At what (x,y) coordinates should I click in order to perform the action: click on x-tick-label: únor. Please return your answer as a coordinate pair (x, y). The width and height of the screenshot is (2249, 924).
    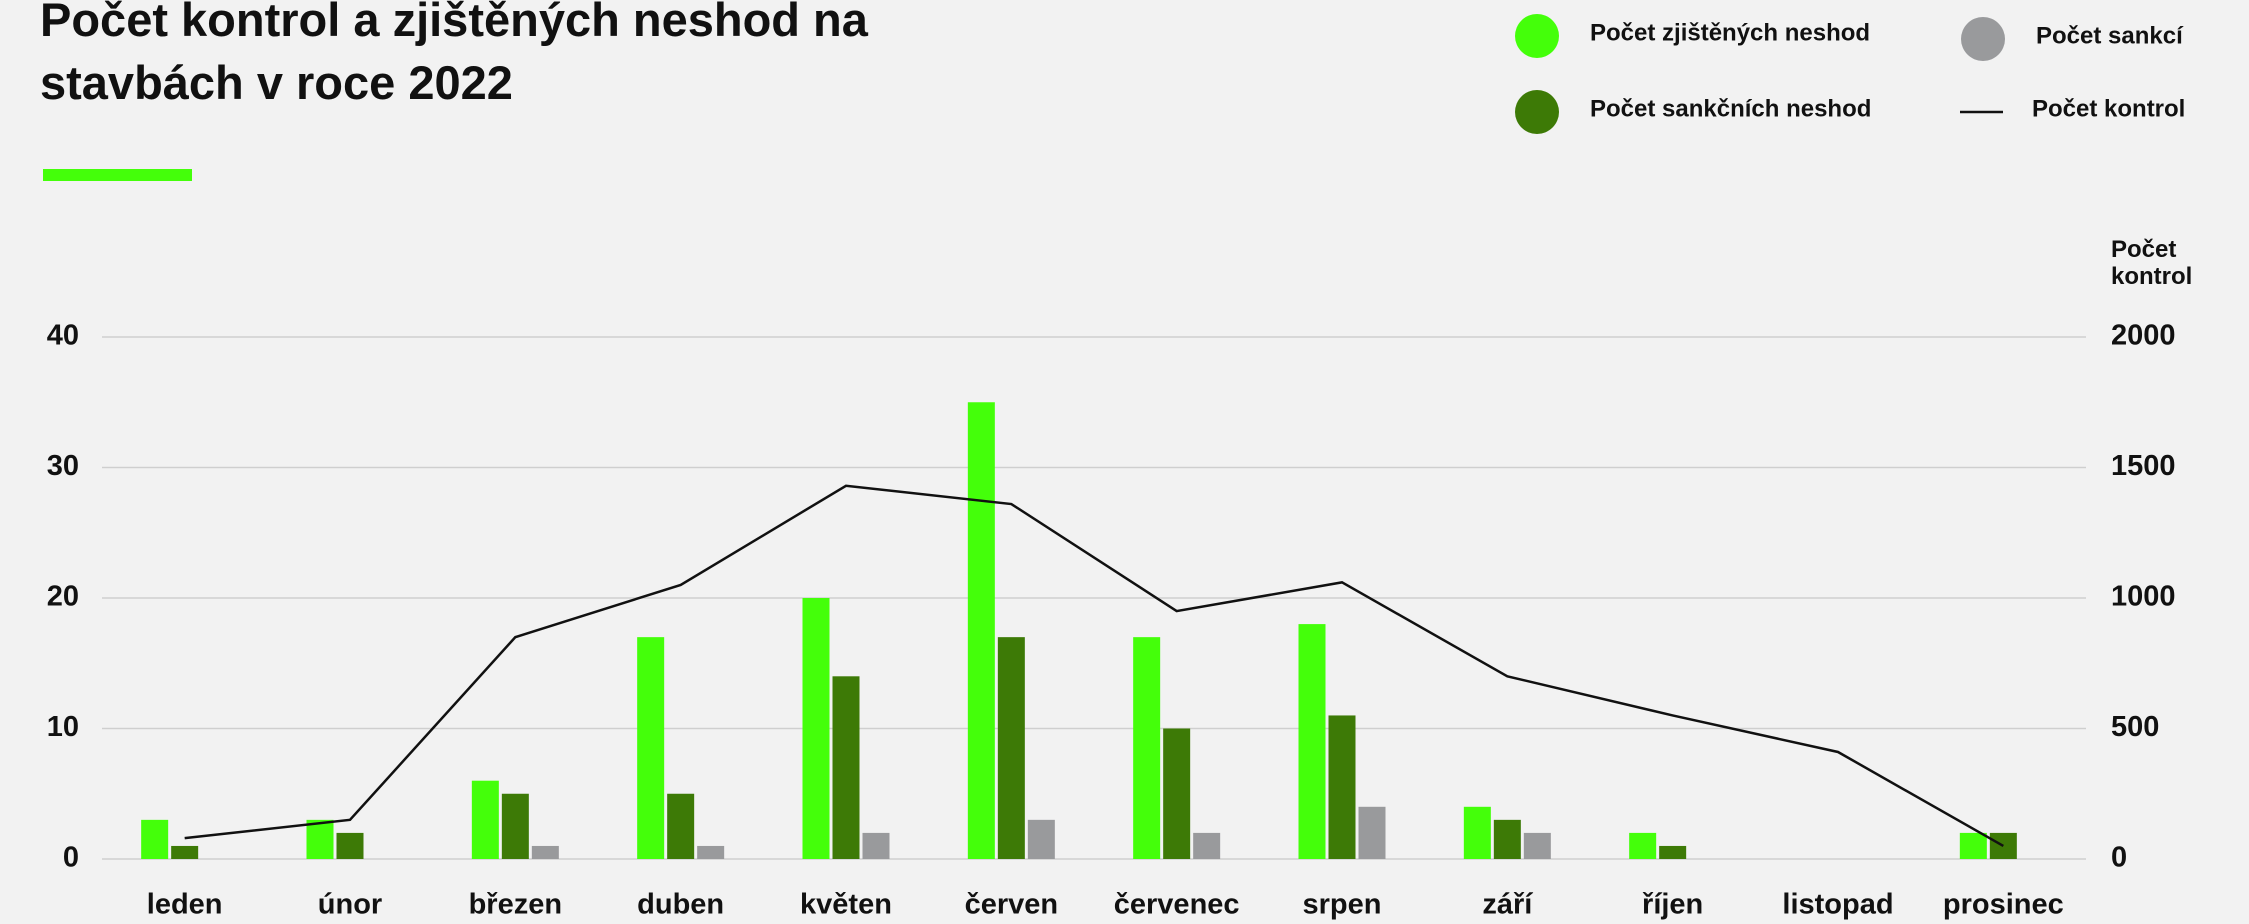
    Looking at the image, I should click on (350, 905).